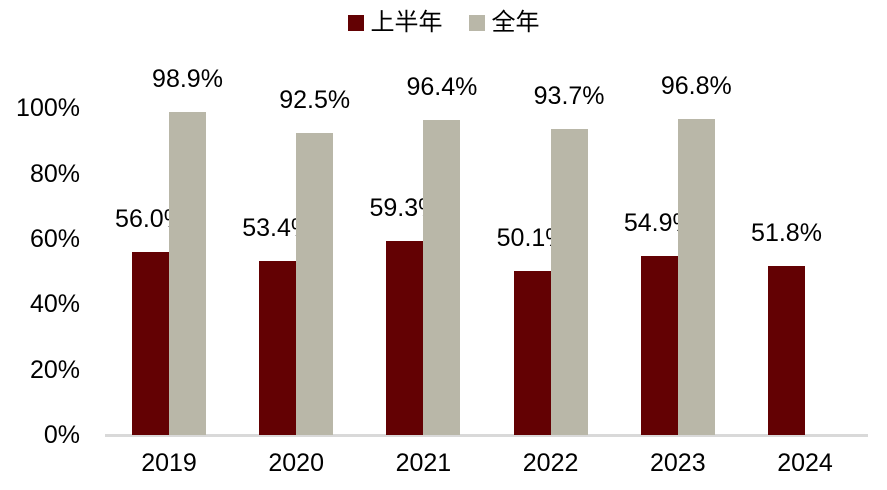  Describe the element at coordinates (54, 304) in the screenshot. I see `y-axis-tick-label: 40%` at that location.